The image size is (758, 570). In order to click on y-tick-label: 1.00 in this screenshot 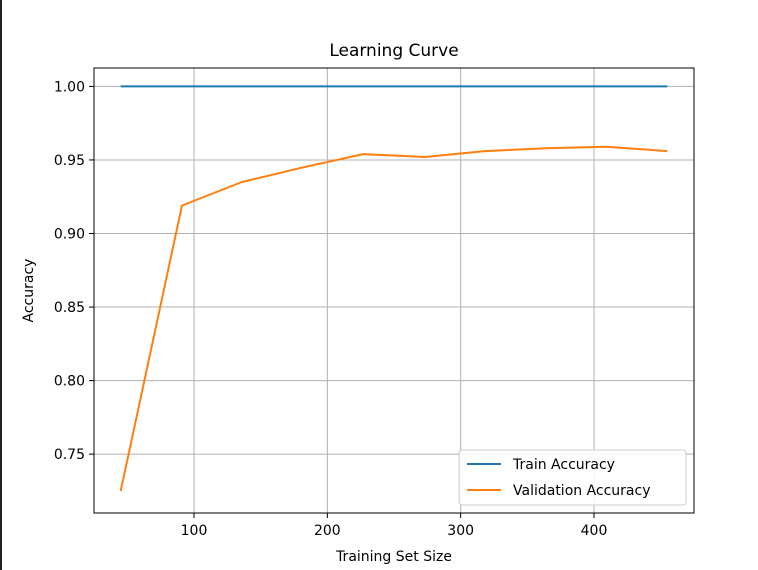, I will do `click(69, 87)`.